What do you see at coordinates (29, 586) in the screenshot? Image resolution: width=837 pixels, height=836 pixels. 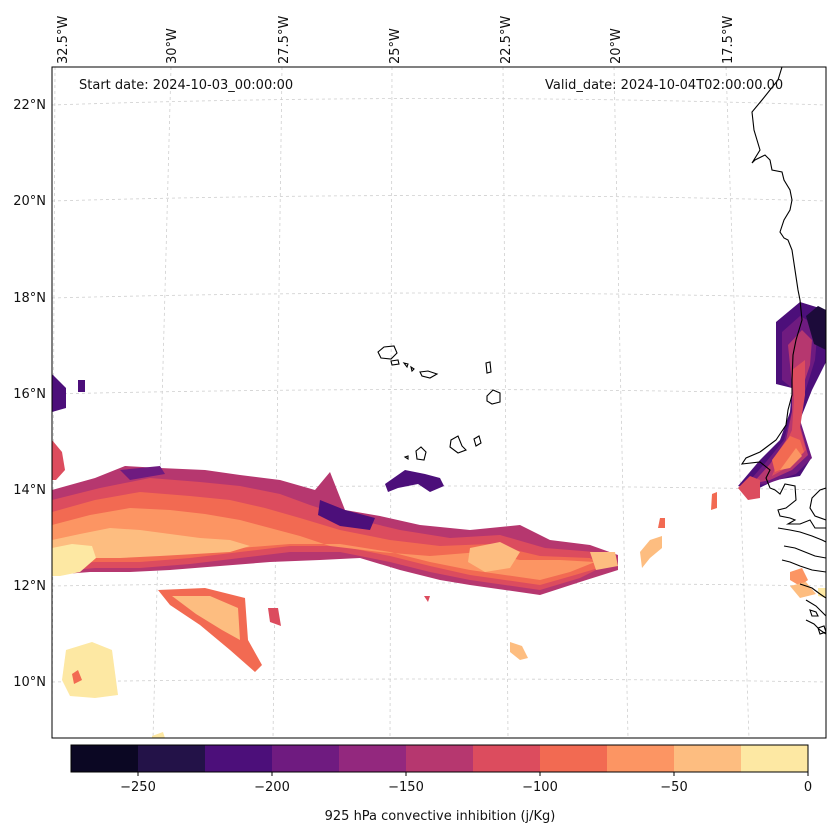 I see `lat-label-12n: 12°N` at bounding box center [29, 586].